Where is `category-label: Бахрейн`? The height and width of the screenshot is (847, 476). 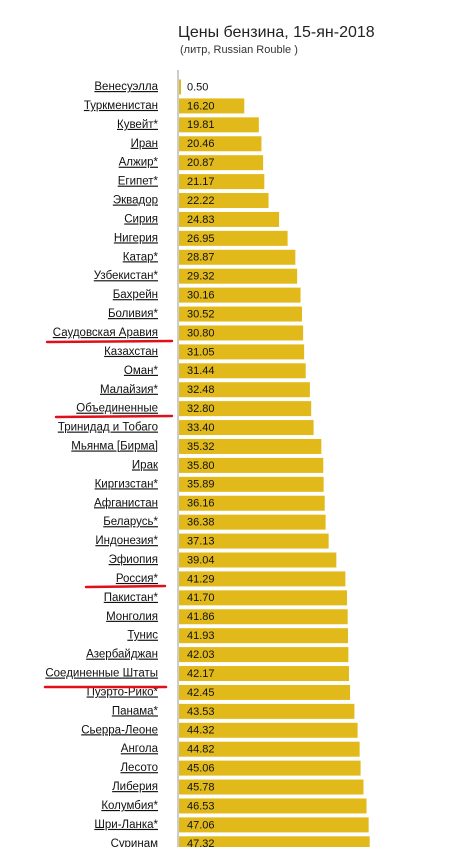 category-label: Бахрейн is located at coordinates (135, 295).